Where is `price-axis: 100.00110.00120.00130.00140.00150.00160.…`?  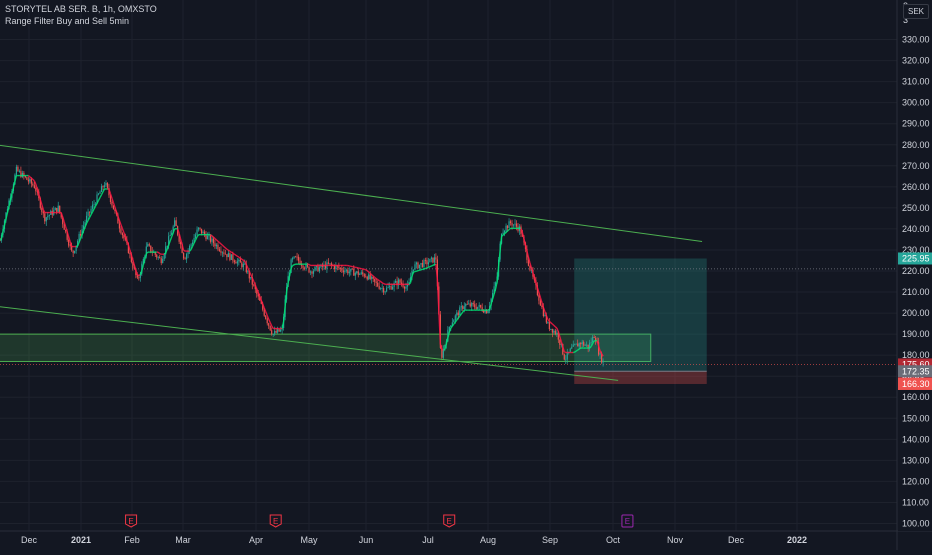
price-axis: 100.00110.00120.00130.00140.00150.00160.… is located at coordinates (915, 265).